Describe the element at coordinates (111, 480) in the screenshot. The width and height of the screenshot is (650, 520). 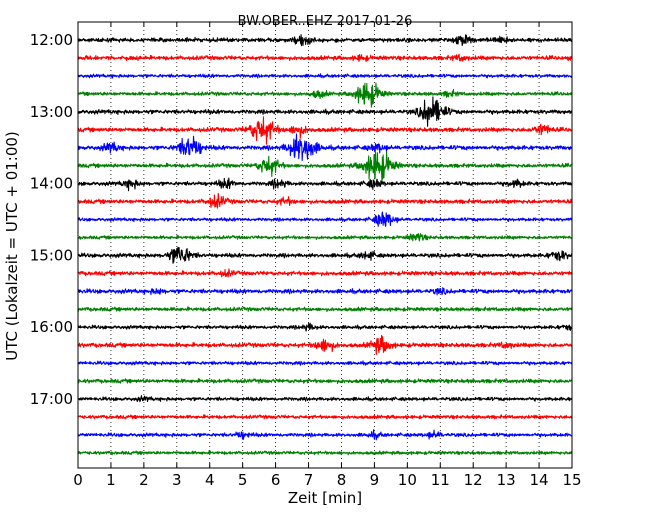
I see `x-tick-label: 1` at that location.